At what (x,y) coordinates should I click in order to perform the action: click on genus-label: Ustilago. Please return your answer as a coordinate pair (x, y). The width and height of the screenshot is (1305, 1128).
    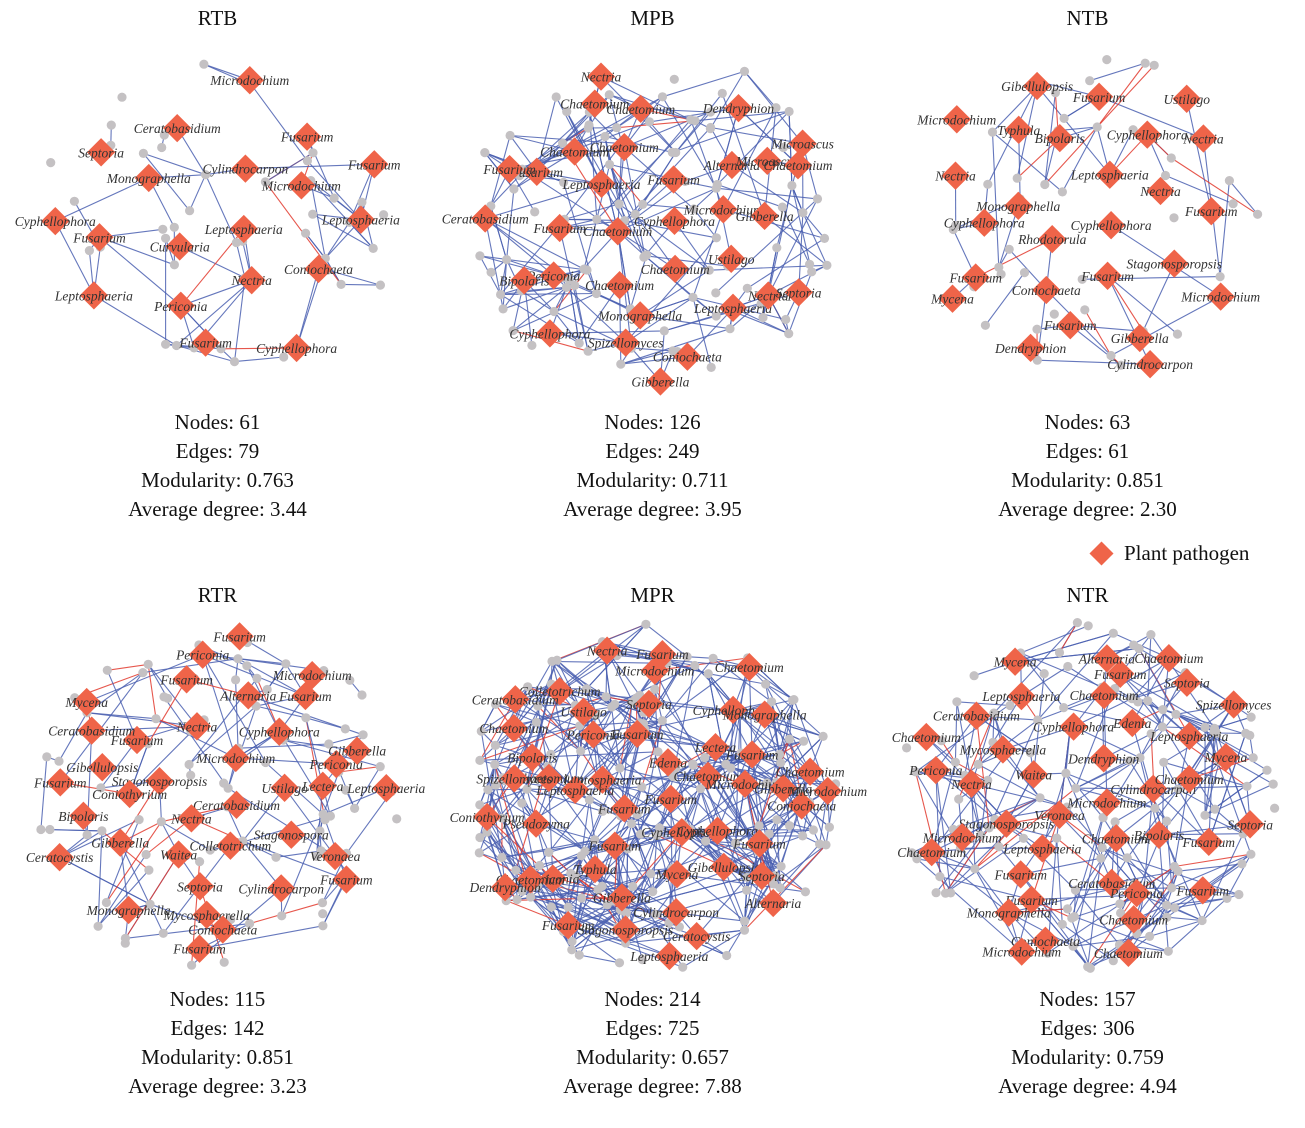
    Looking at the image, I should click on (284, 788).